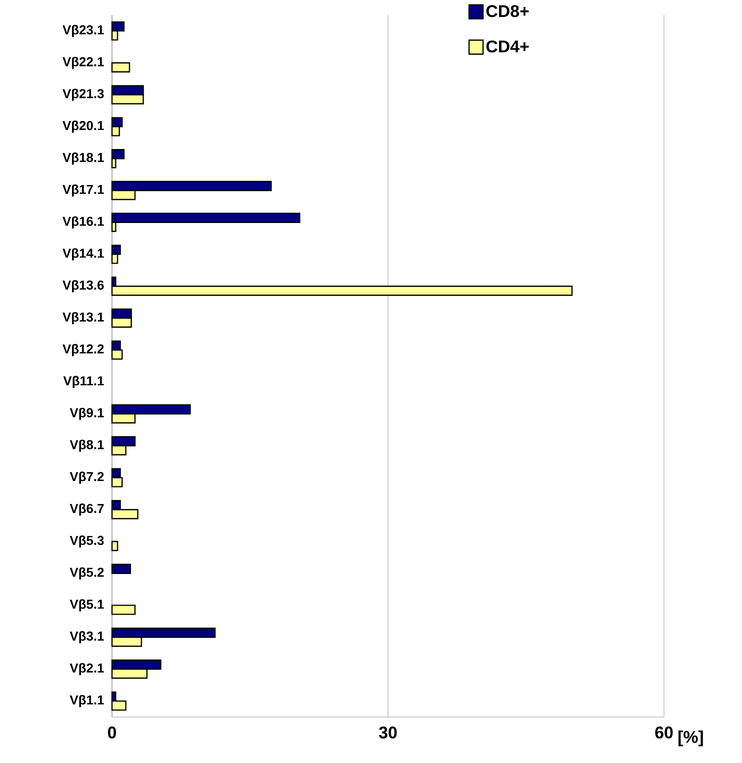 This screenshot has height=763, width=742. Describe the element at coordinates (87, 573) in the screenshot. I see `y-tick-label: Vβ5.2` at that location.